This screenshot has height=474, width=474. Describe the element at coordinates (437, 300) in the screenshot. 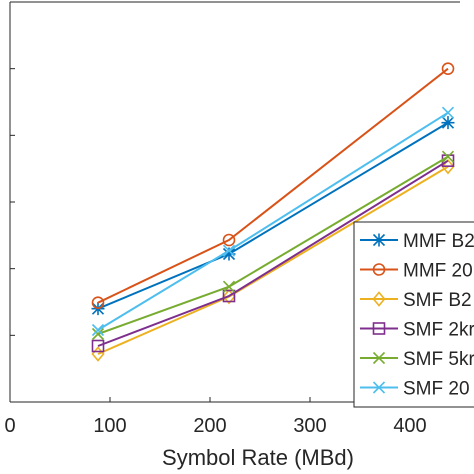

I see `legend-label: SMF B2` at that location.